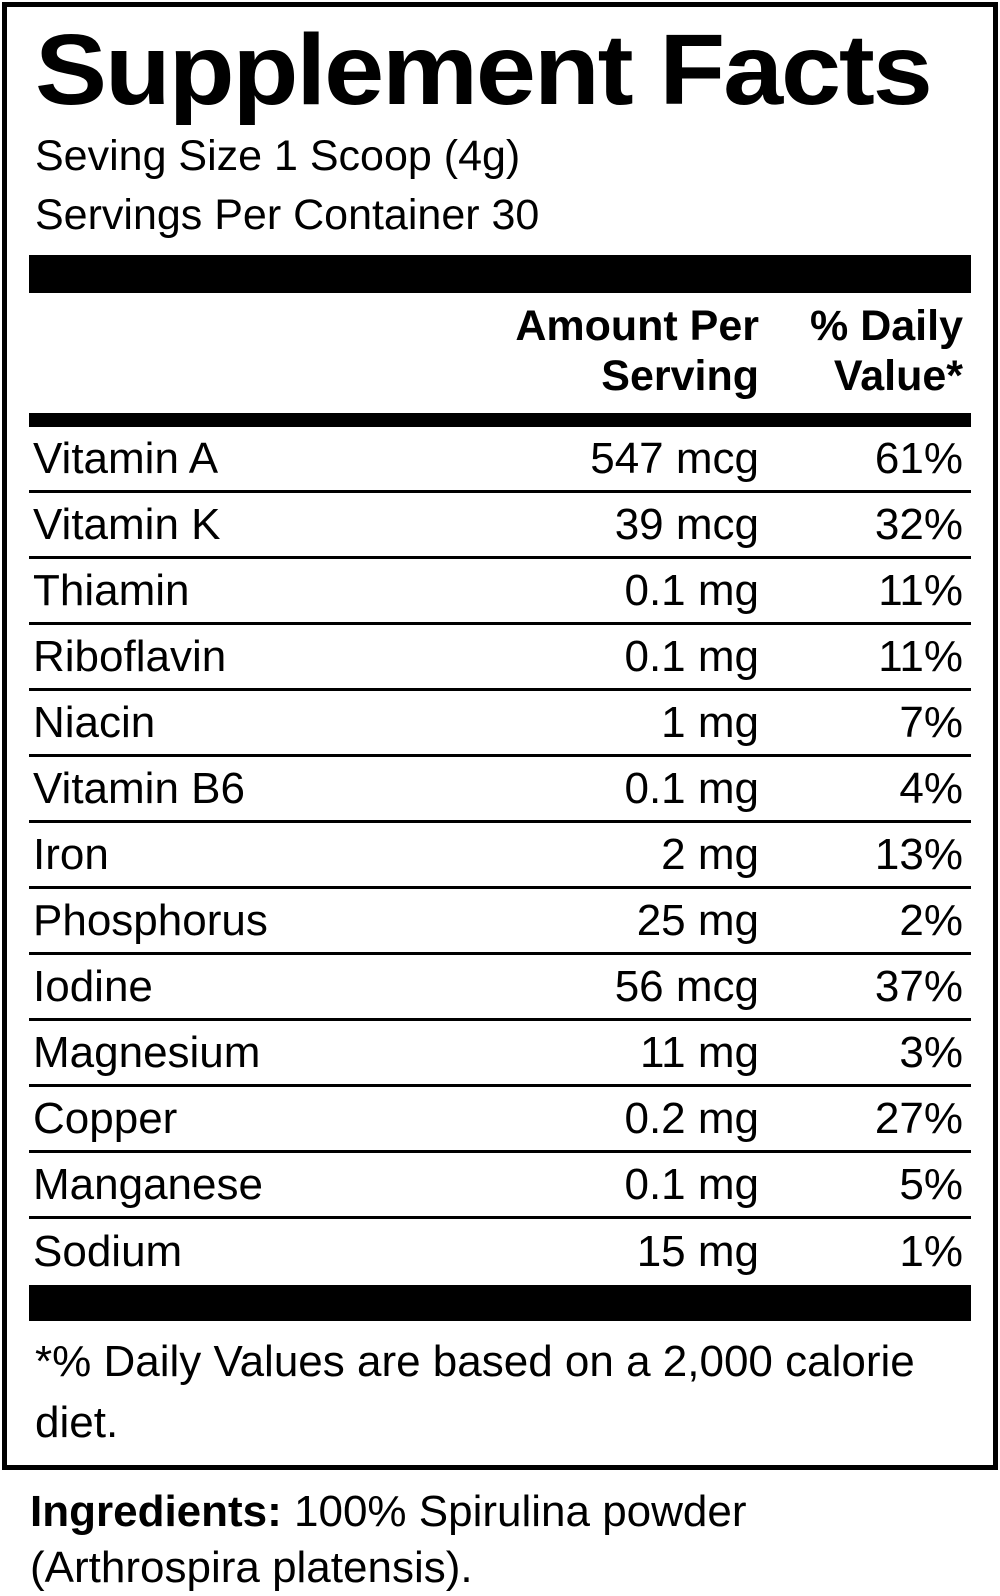 Image resolution: width=1000 pixels, height=1596 pixels. I want to click on servings-per-container-text: Servings Per Container 30, so click(287, 215).